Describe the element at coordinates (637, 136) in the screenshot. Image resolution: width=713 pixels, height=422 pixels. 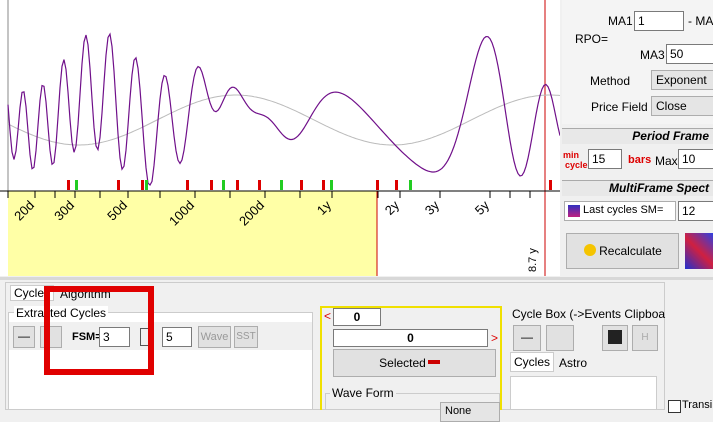
I see `period-frame-title: Period Frame` at that location.